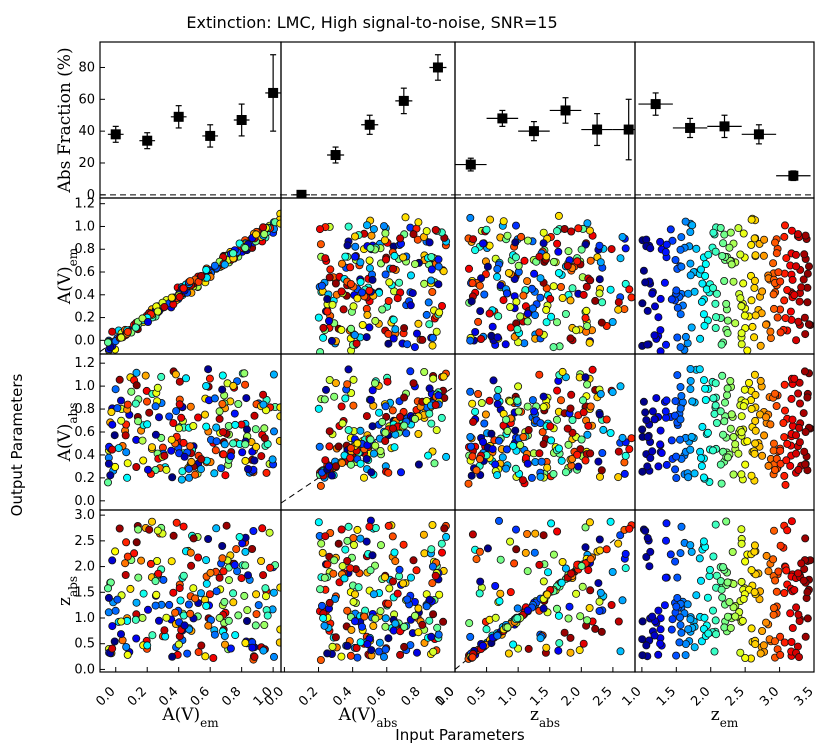 This screenshot has width=830, height=747. What do you see at coordinates (84, 318) in the screenshot?
I see `y-tick-label: 0.2` at bounding box center [84, 318].